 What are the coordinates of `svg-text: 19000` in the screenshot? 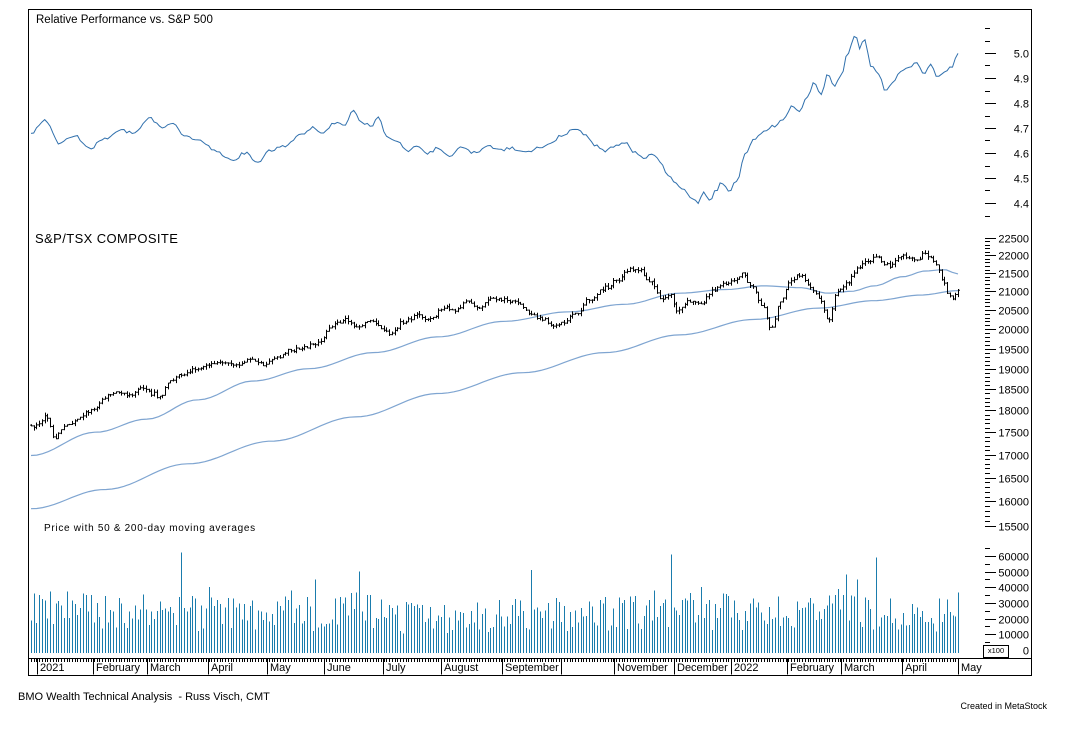 It's located at (1013, 371).